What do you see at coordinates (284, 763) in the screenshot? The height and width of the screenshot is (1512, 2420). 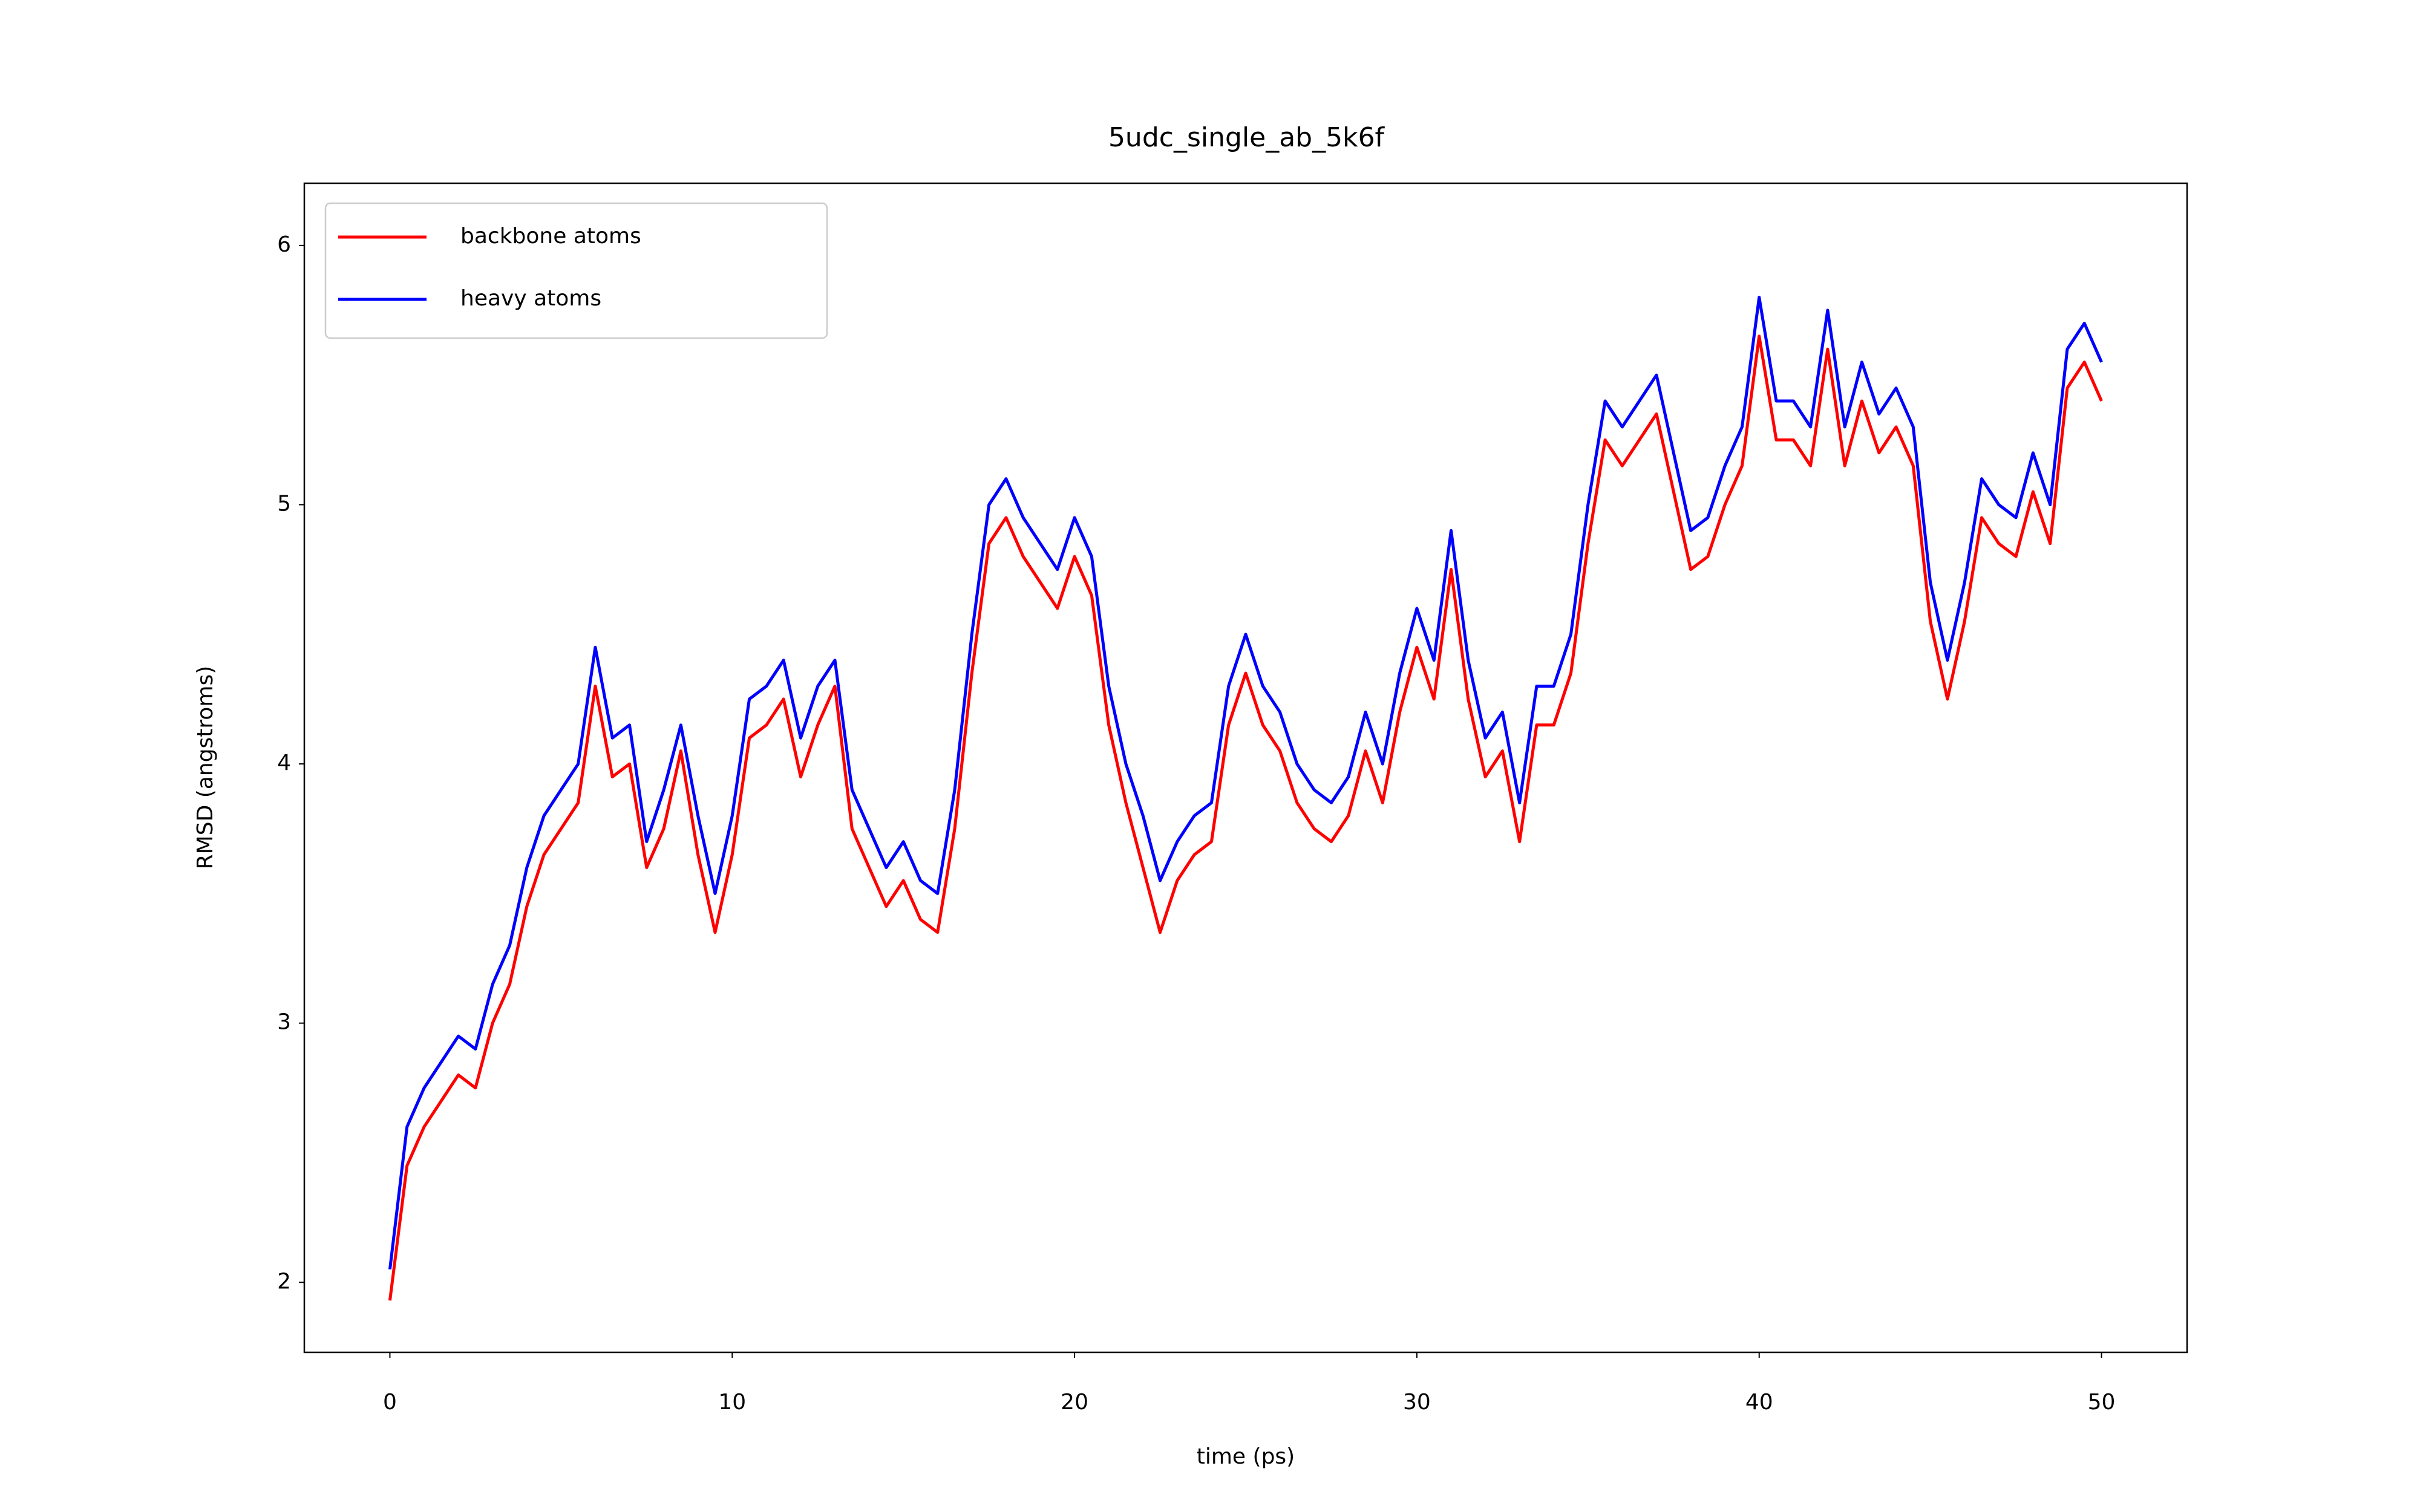 I see `y-tick-label: 4` at bounding box center [284, 763].